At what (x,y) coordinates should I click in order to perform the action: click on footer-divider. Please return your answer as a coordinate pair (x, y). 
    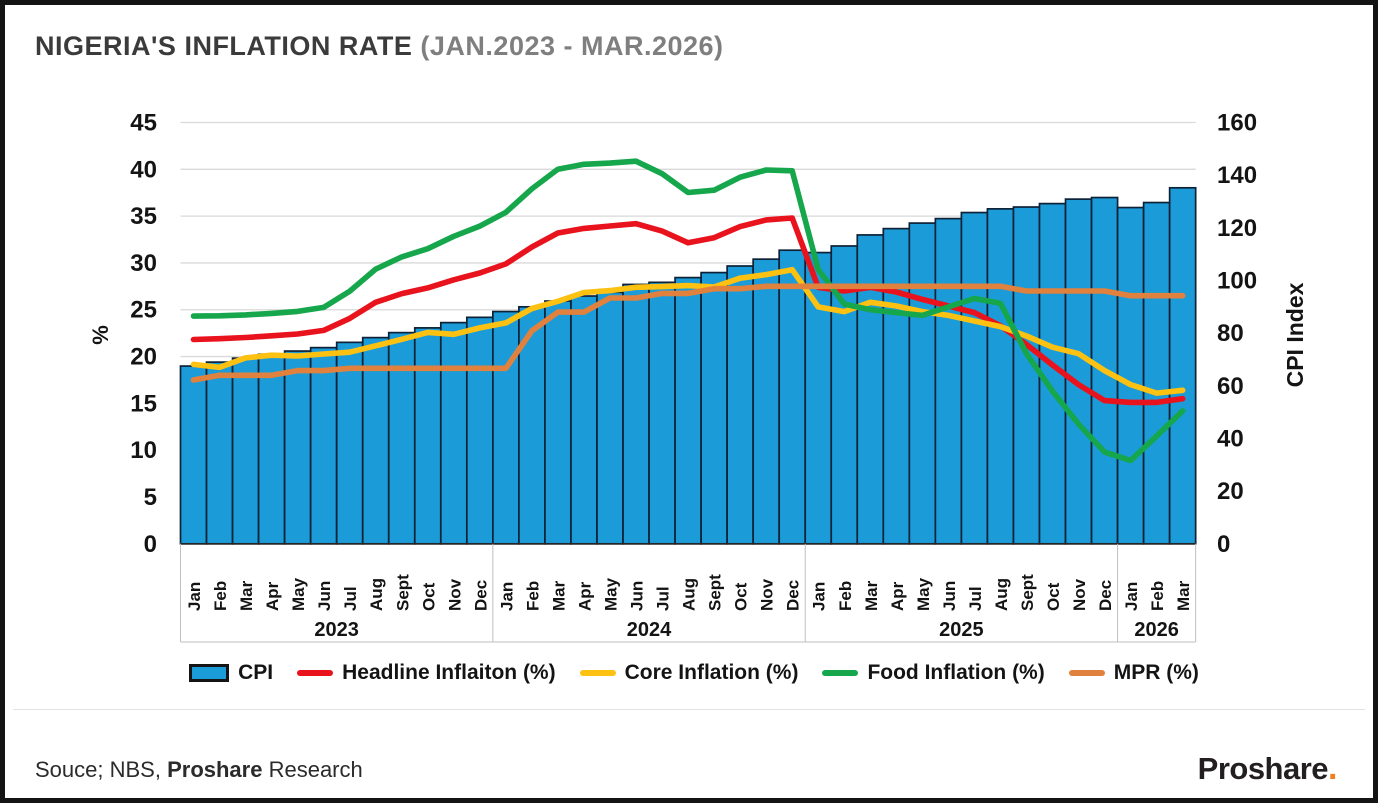
    Looking at the image, I should click on (689, 709).